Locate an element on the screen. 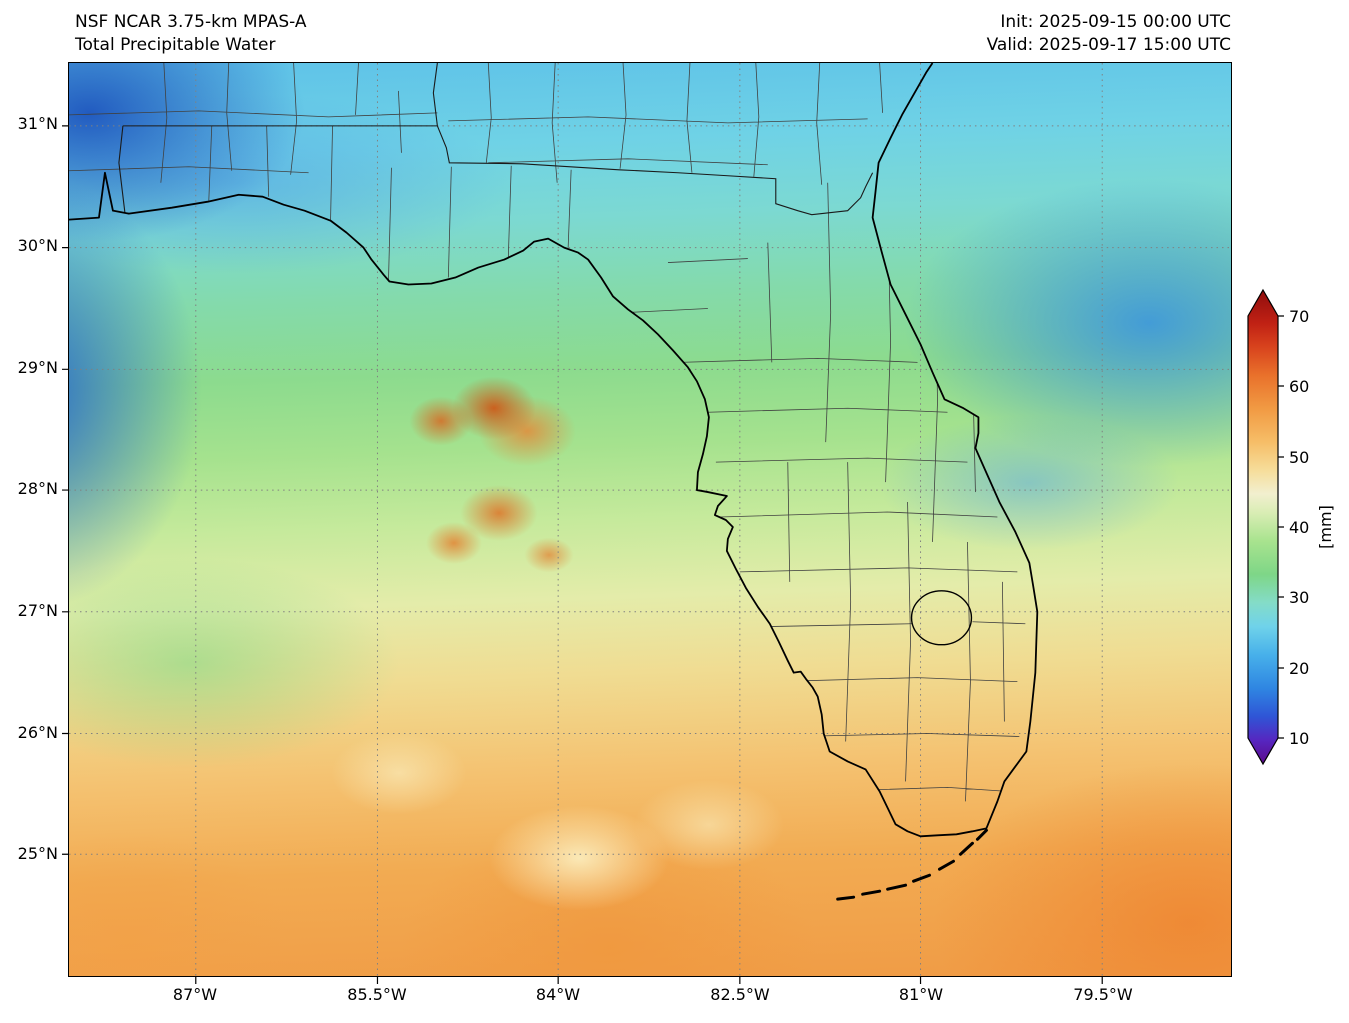 The width and height of the screenshot is (1349, 1023). y-tick-label: 29°N is located at coordinates (37, 367).